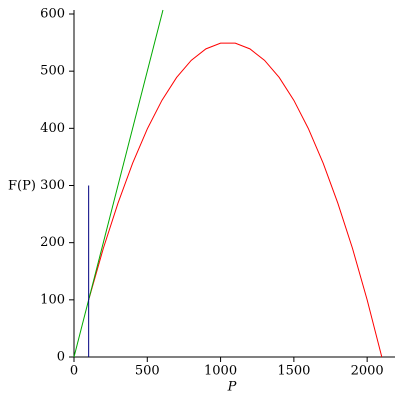 The height and width of the screenshot is (400, 400). Describe the element at coordinates (52, 242) in the screenshot. I see `y-tick-label: 200` at that location.